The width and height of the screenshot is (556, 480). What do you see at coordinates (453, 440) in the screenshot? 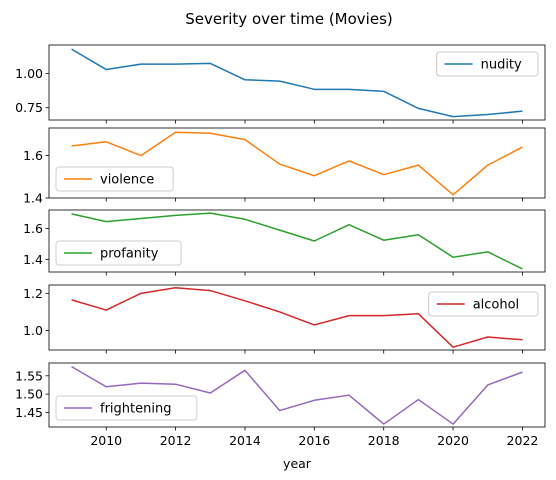
I see `x-tick-label: 2020` at bounding box center [453, 440].